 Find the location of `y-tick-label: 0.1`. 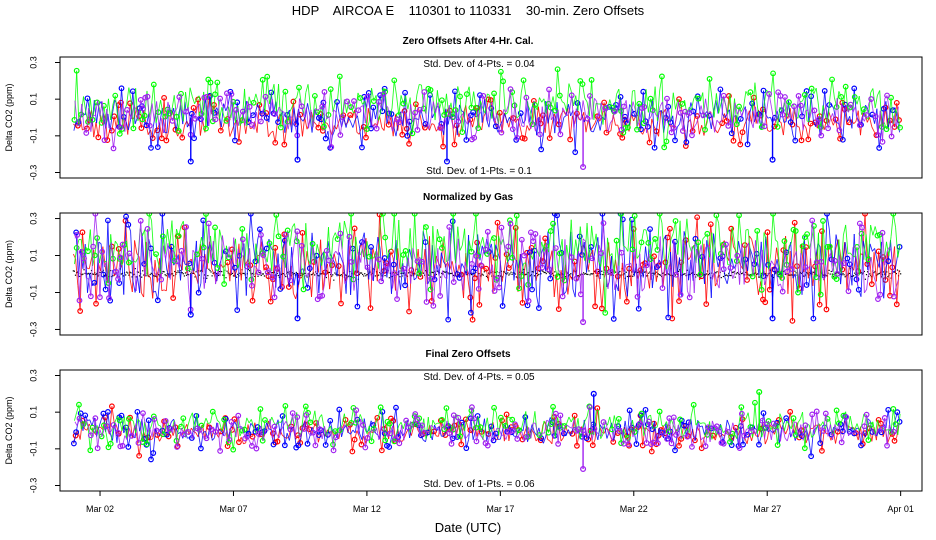

y-tick-label: 0.1 is located at coordinates (33, 99).